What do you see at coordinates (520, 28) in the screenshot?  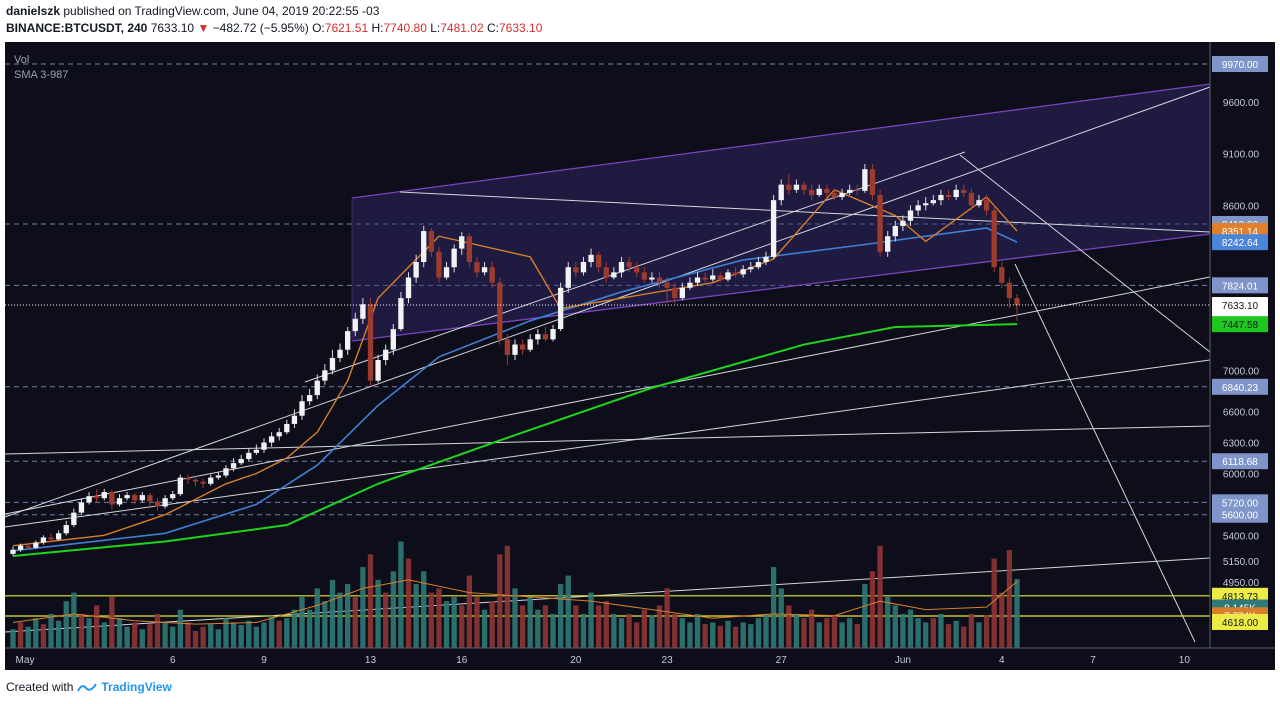 I see `close-value: 7633.10` at bounding box center [520, 28].